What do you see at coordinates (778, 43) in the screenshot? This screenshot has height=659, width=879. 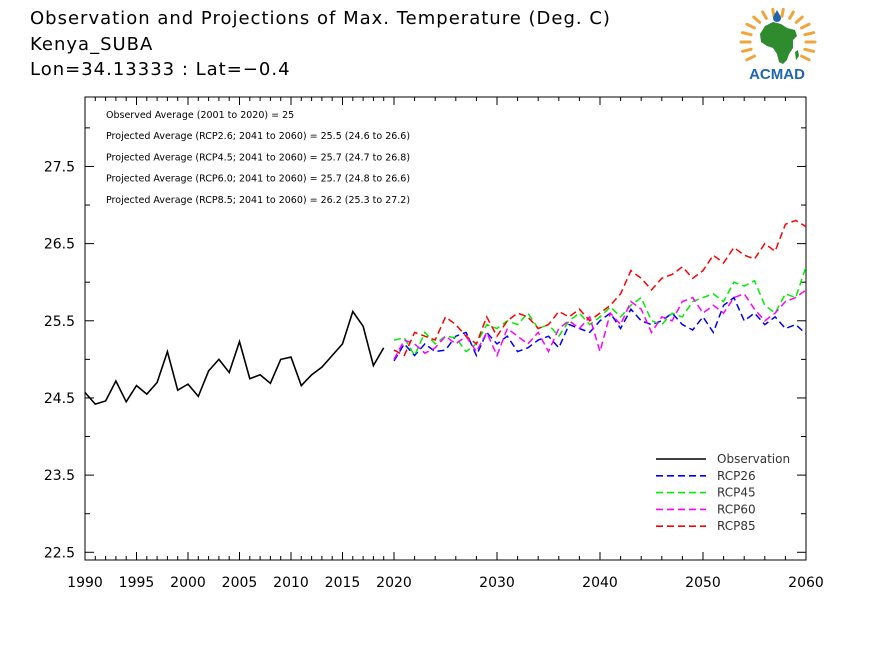 I see `africa-map-icon` at bounding box center [778, 43].